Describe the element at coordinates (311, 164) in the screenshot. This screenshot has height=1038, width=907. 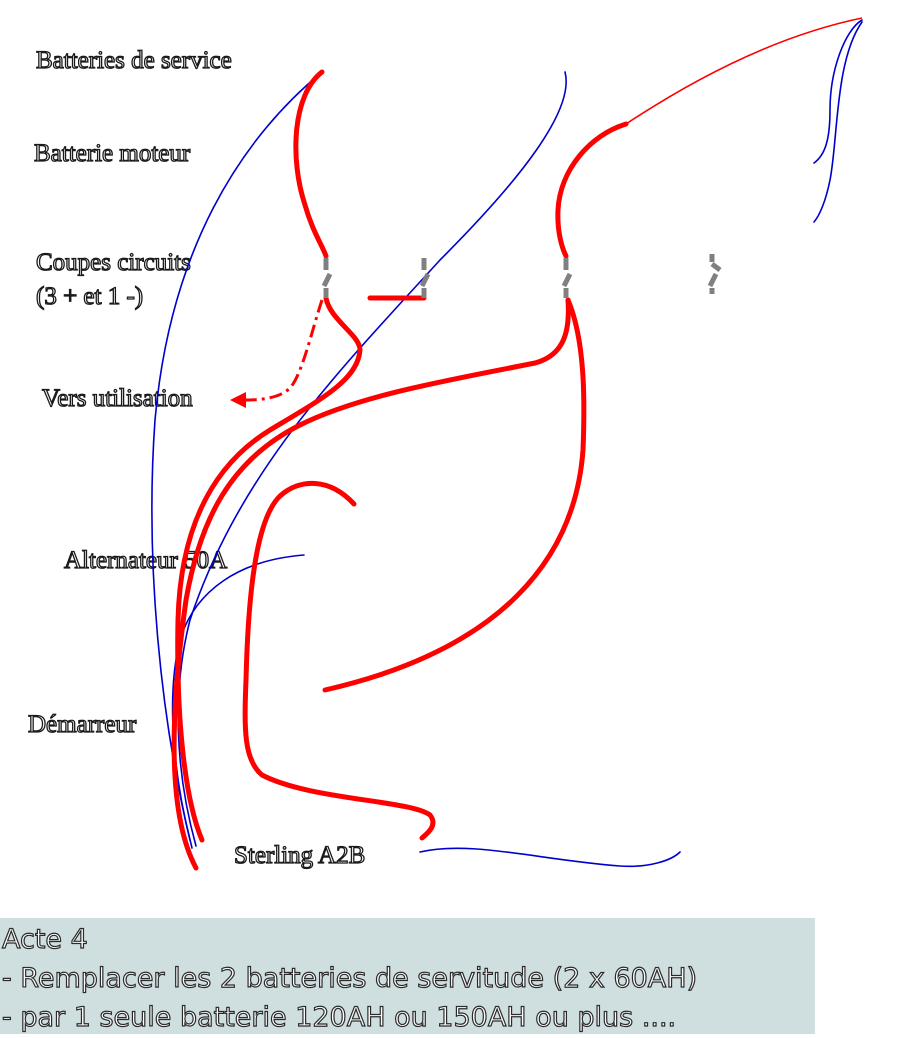
I see `pos-wire-service-to-breaker` at that location.